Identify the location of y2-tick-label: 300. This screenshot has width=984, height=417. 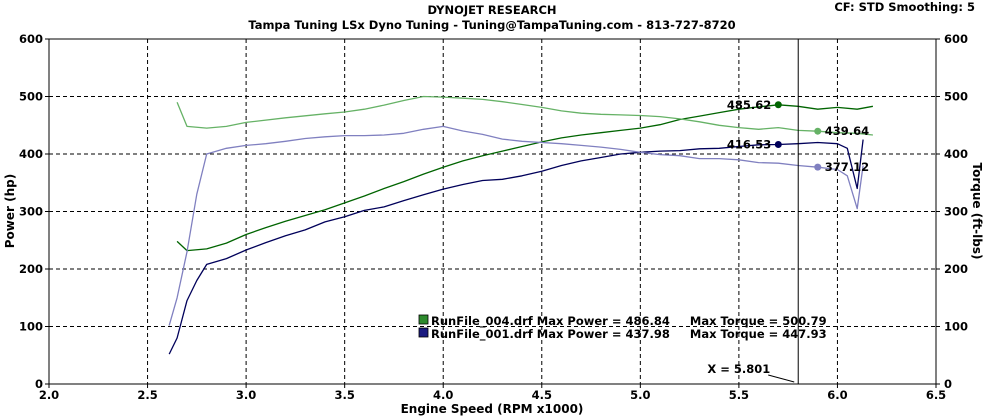
(956, 212).